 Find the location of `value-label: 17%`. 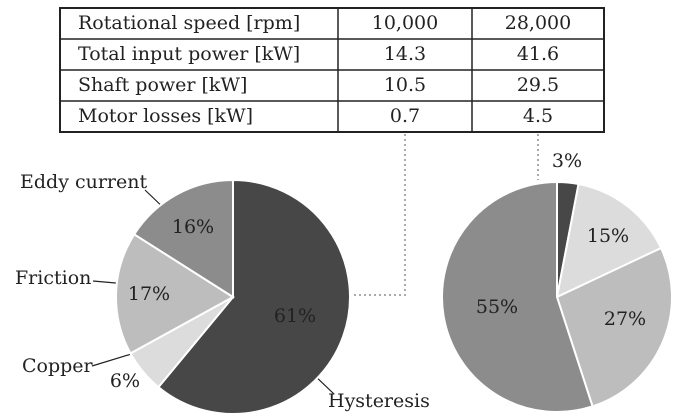

value-label: 17% is located at coordinates (149, 294).